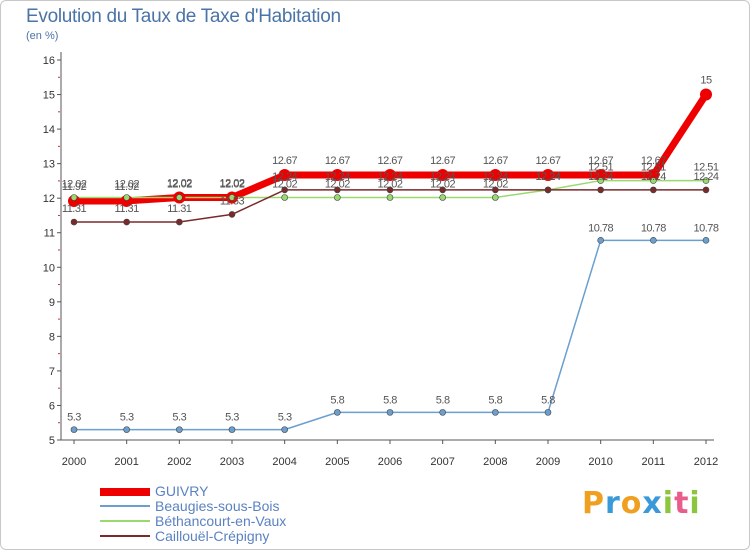 This screenshot has height=550, width=750. What do you see at coordinates (232, 462) in the screenshot?
I see `x-tick-label: 2003` at bounding box center [232, 462].